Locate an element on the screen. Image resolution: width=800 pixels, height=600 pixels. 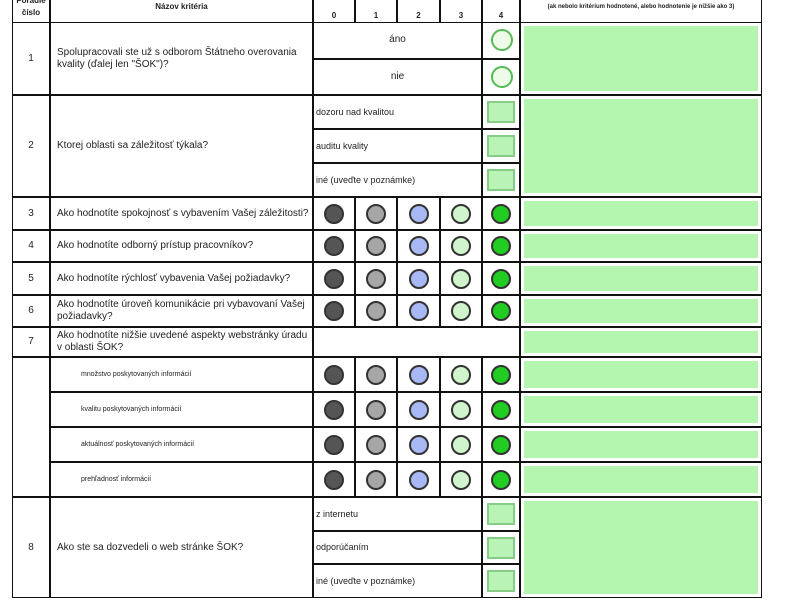
option-label: nie is located at coordinates (397, 76).